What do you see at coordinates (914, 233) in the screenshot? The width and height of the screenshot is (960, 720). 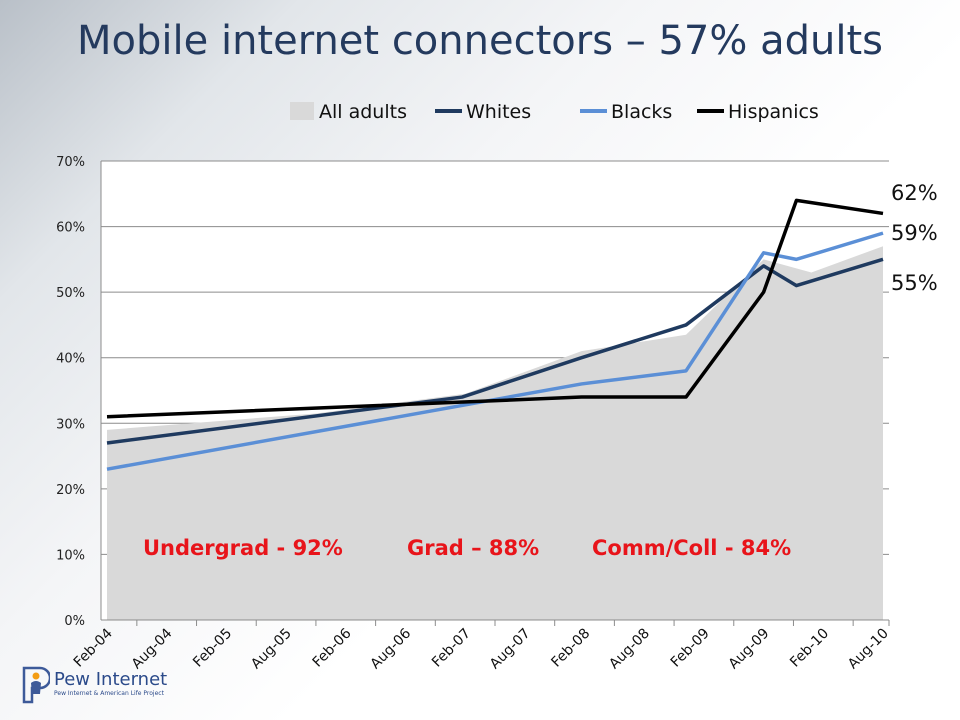 I see `end-value-label: 59%` at bounding box center [914, 233].